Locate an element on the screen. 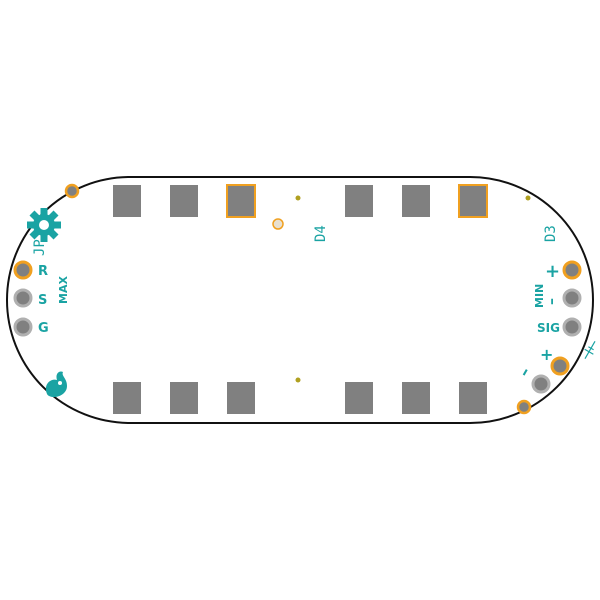 The image size is (600, 600). label-batt-plus: + is located at coordinates (546, 354).